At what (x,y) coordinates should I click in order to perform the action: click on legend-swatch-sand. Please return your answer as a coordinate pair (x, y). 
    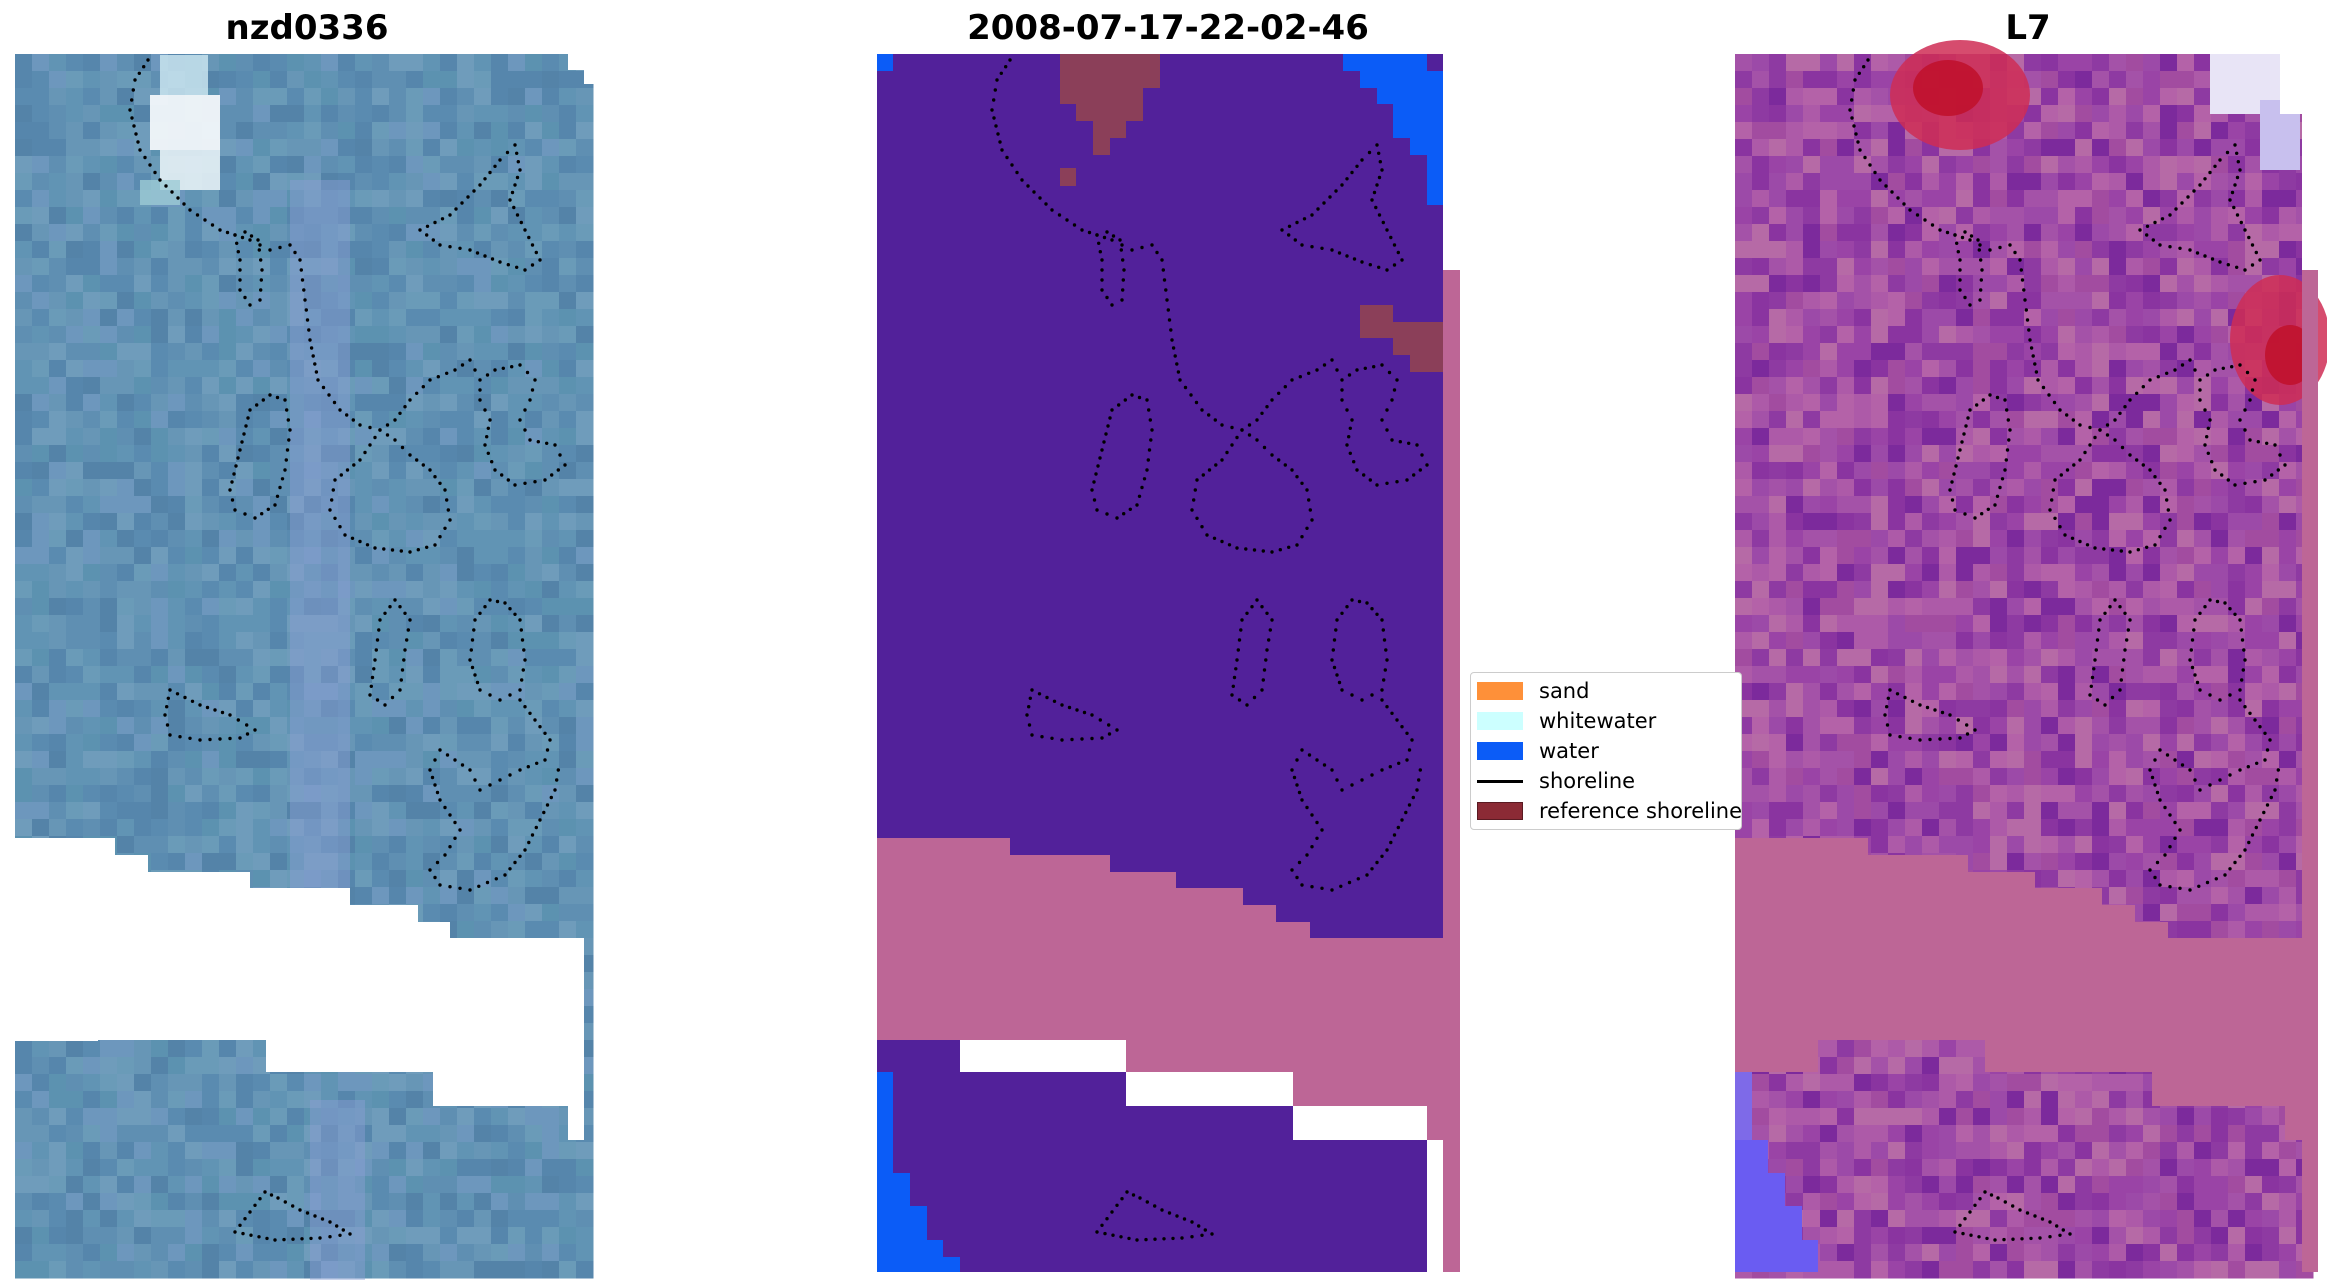
    Looking at the image, I should click on (1500, 691).